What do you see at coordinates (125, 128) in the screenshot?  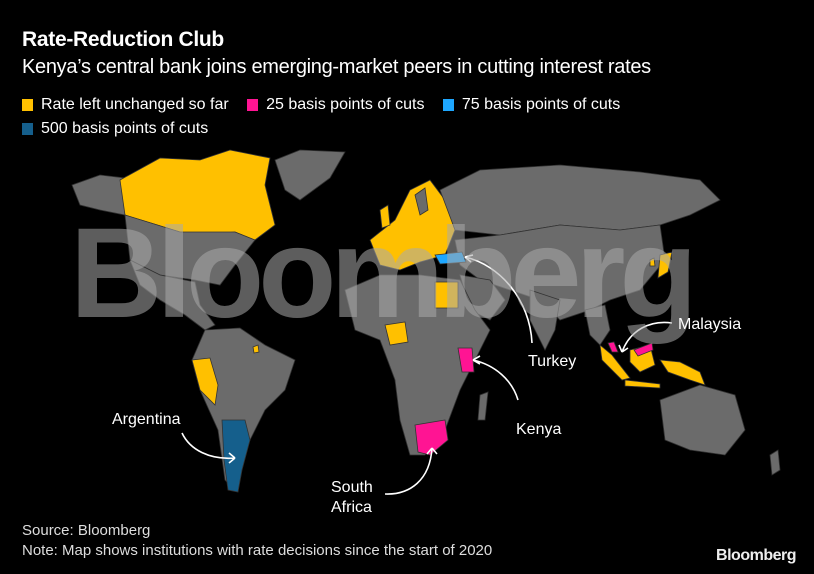 I see `legend-label: 500 basis points of cuts` at bounding box center [125, 128].